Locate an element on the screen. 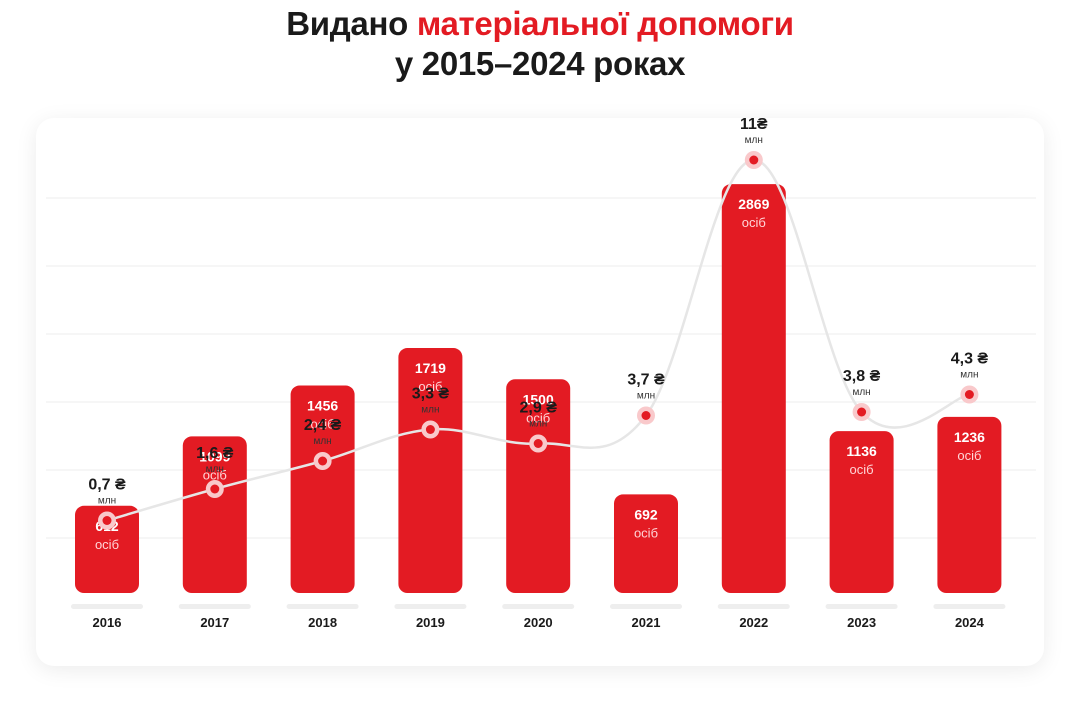  x-tick-label: 2021 is located at coordinates (646, 622).